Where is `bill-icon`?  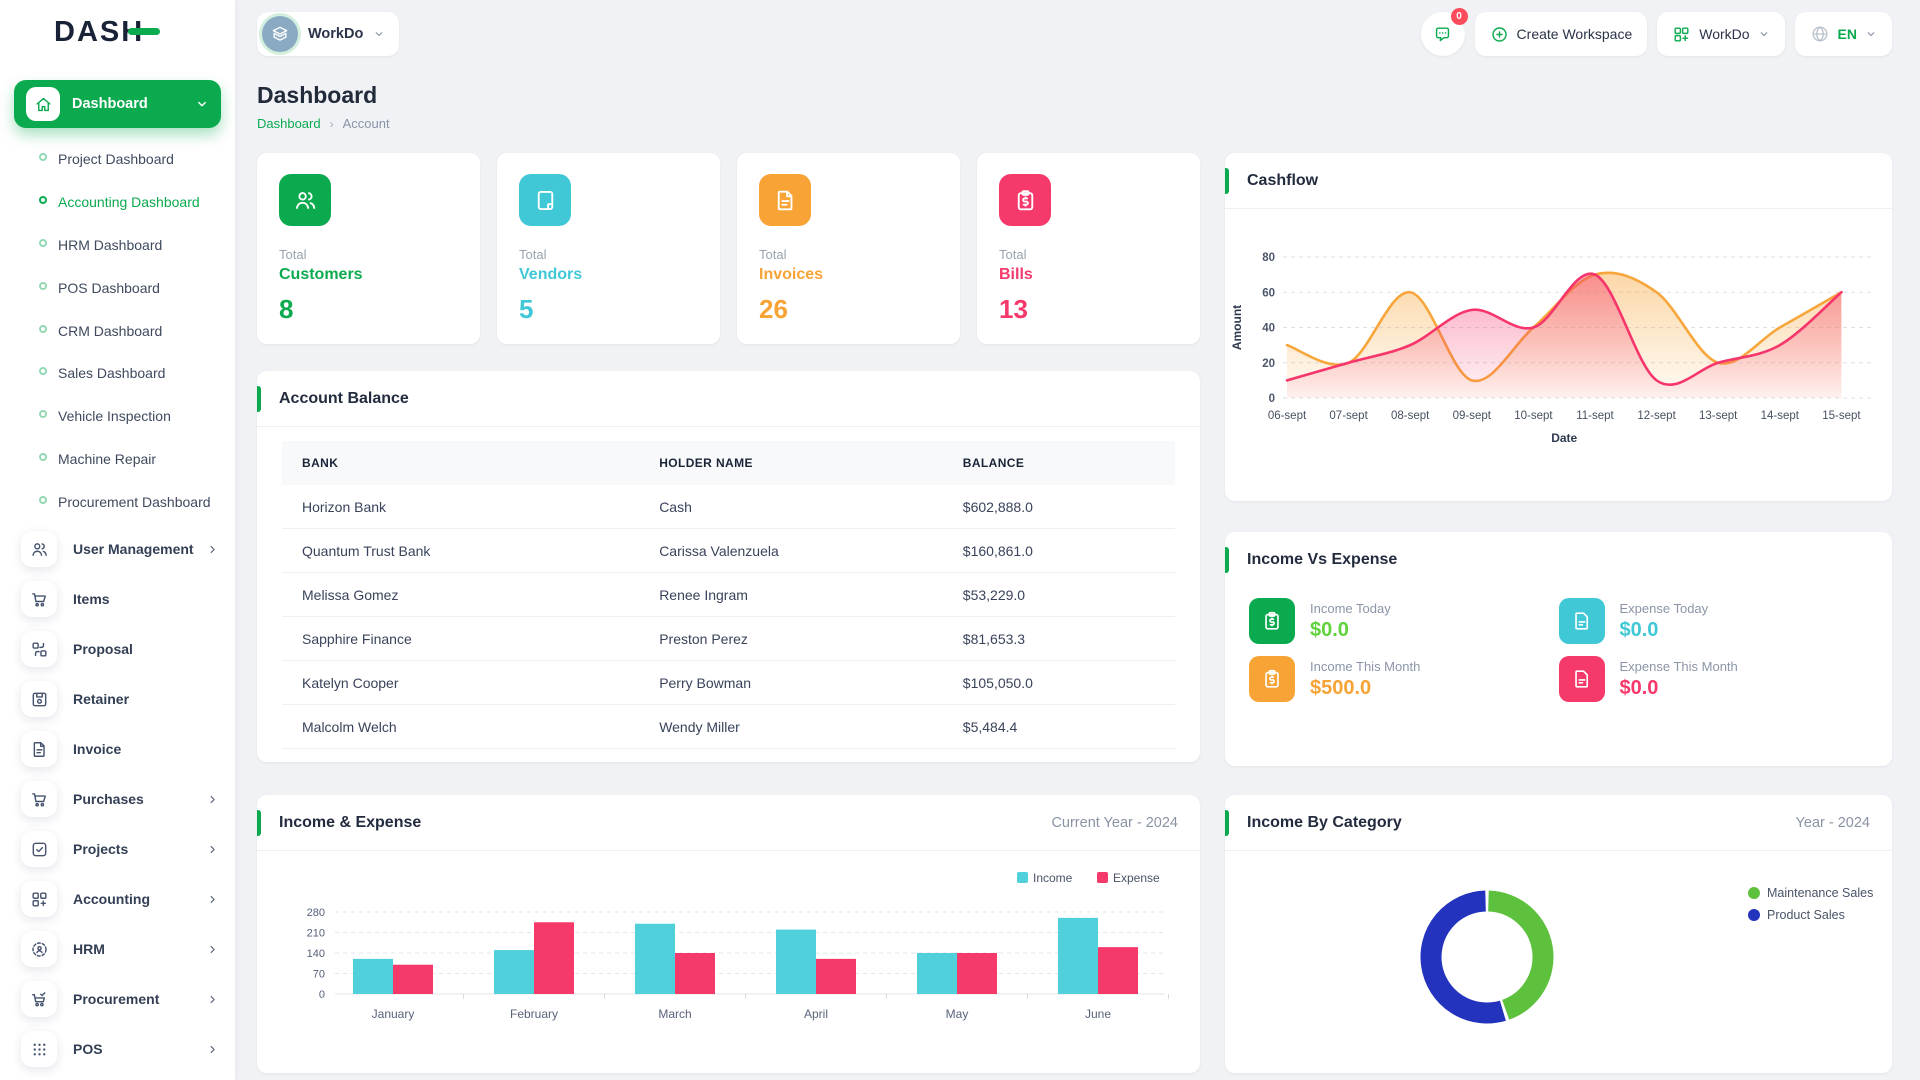 bill-icon is located at coordinates (1272, 679).